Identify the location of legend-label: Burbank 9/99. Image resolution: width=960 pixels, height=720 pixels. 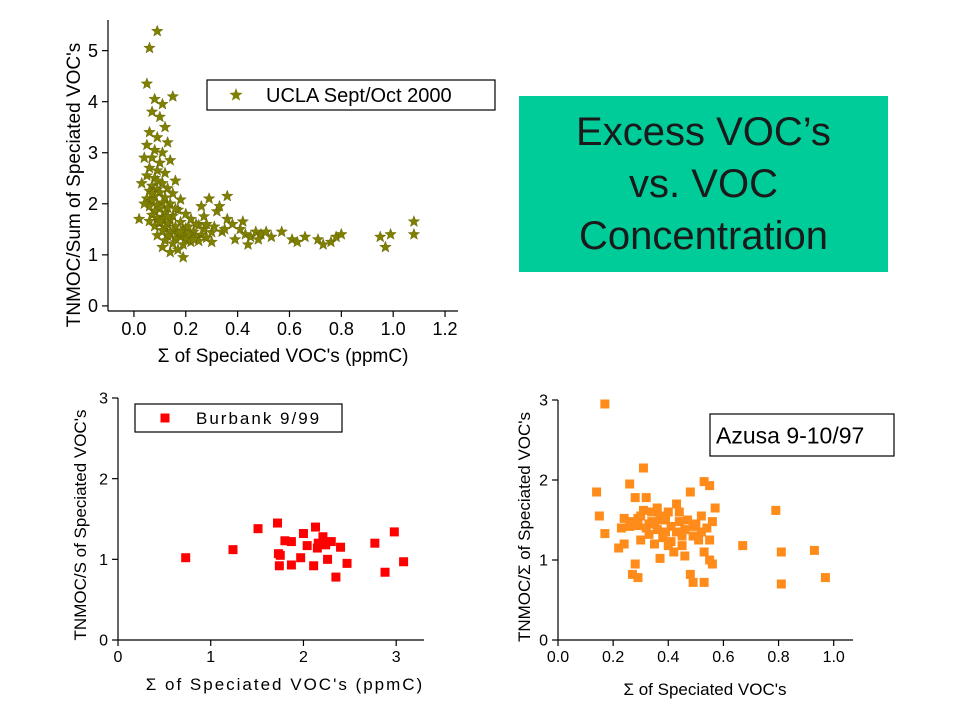
(258, 418).